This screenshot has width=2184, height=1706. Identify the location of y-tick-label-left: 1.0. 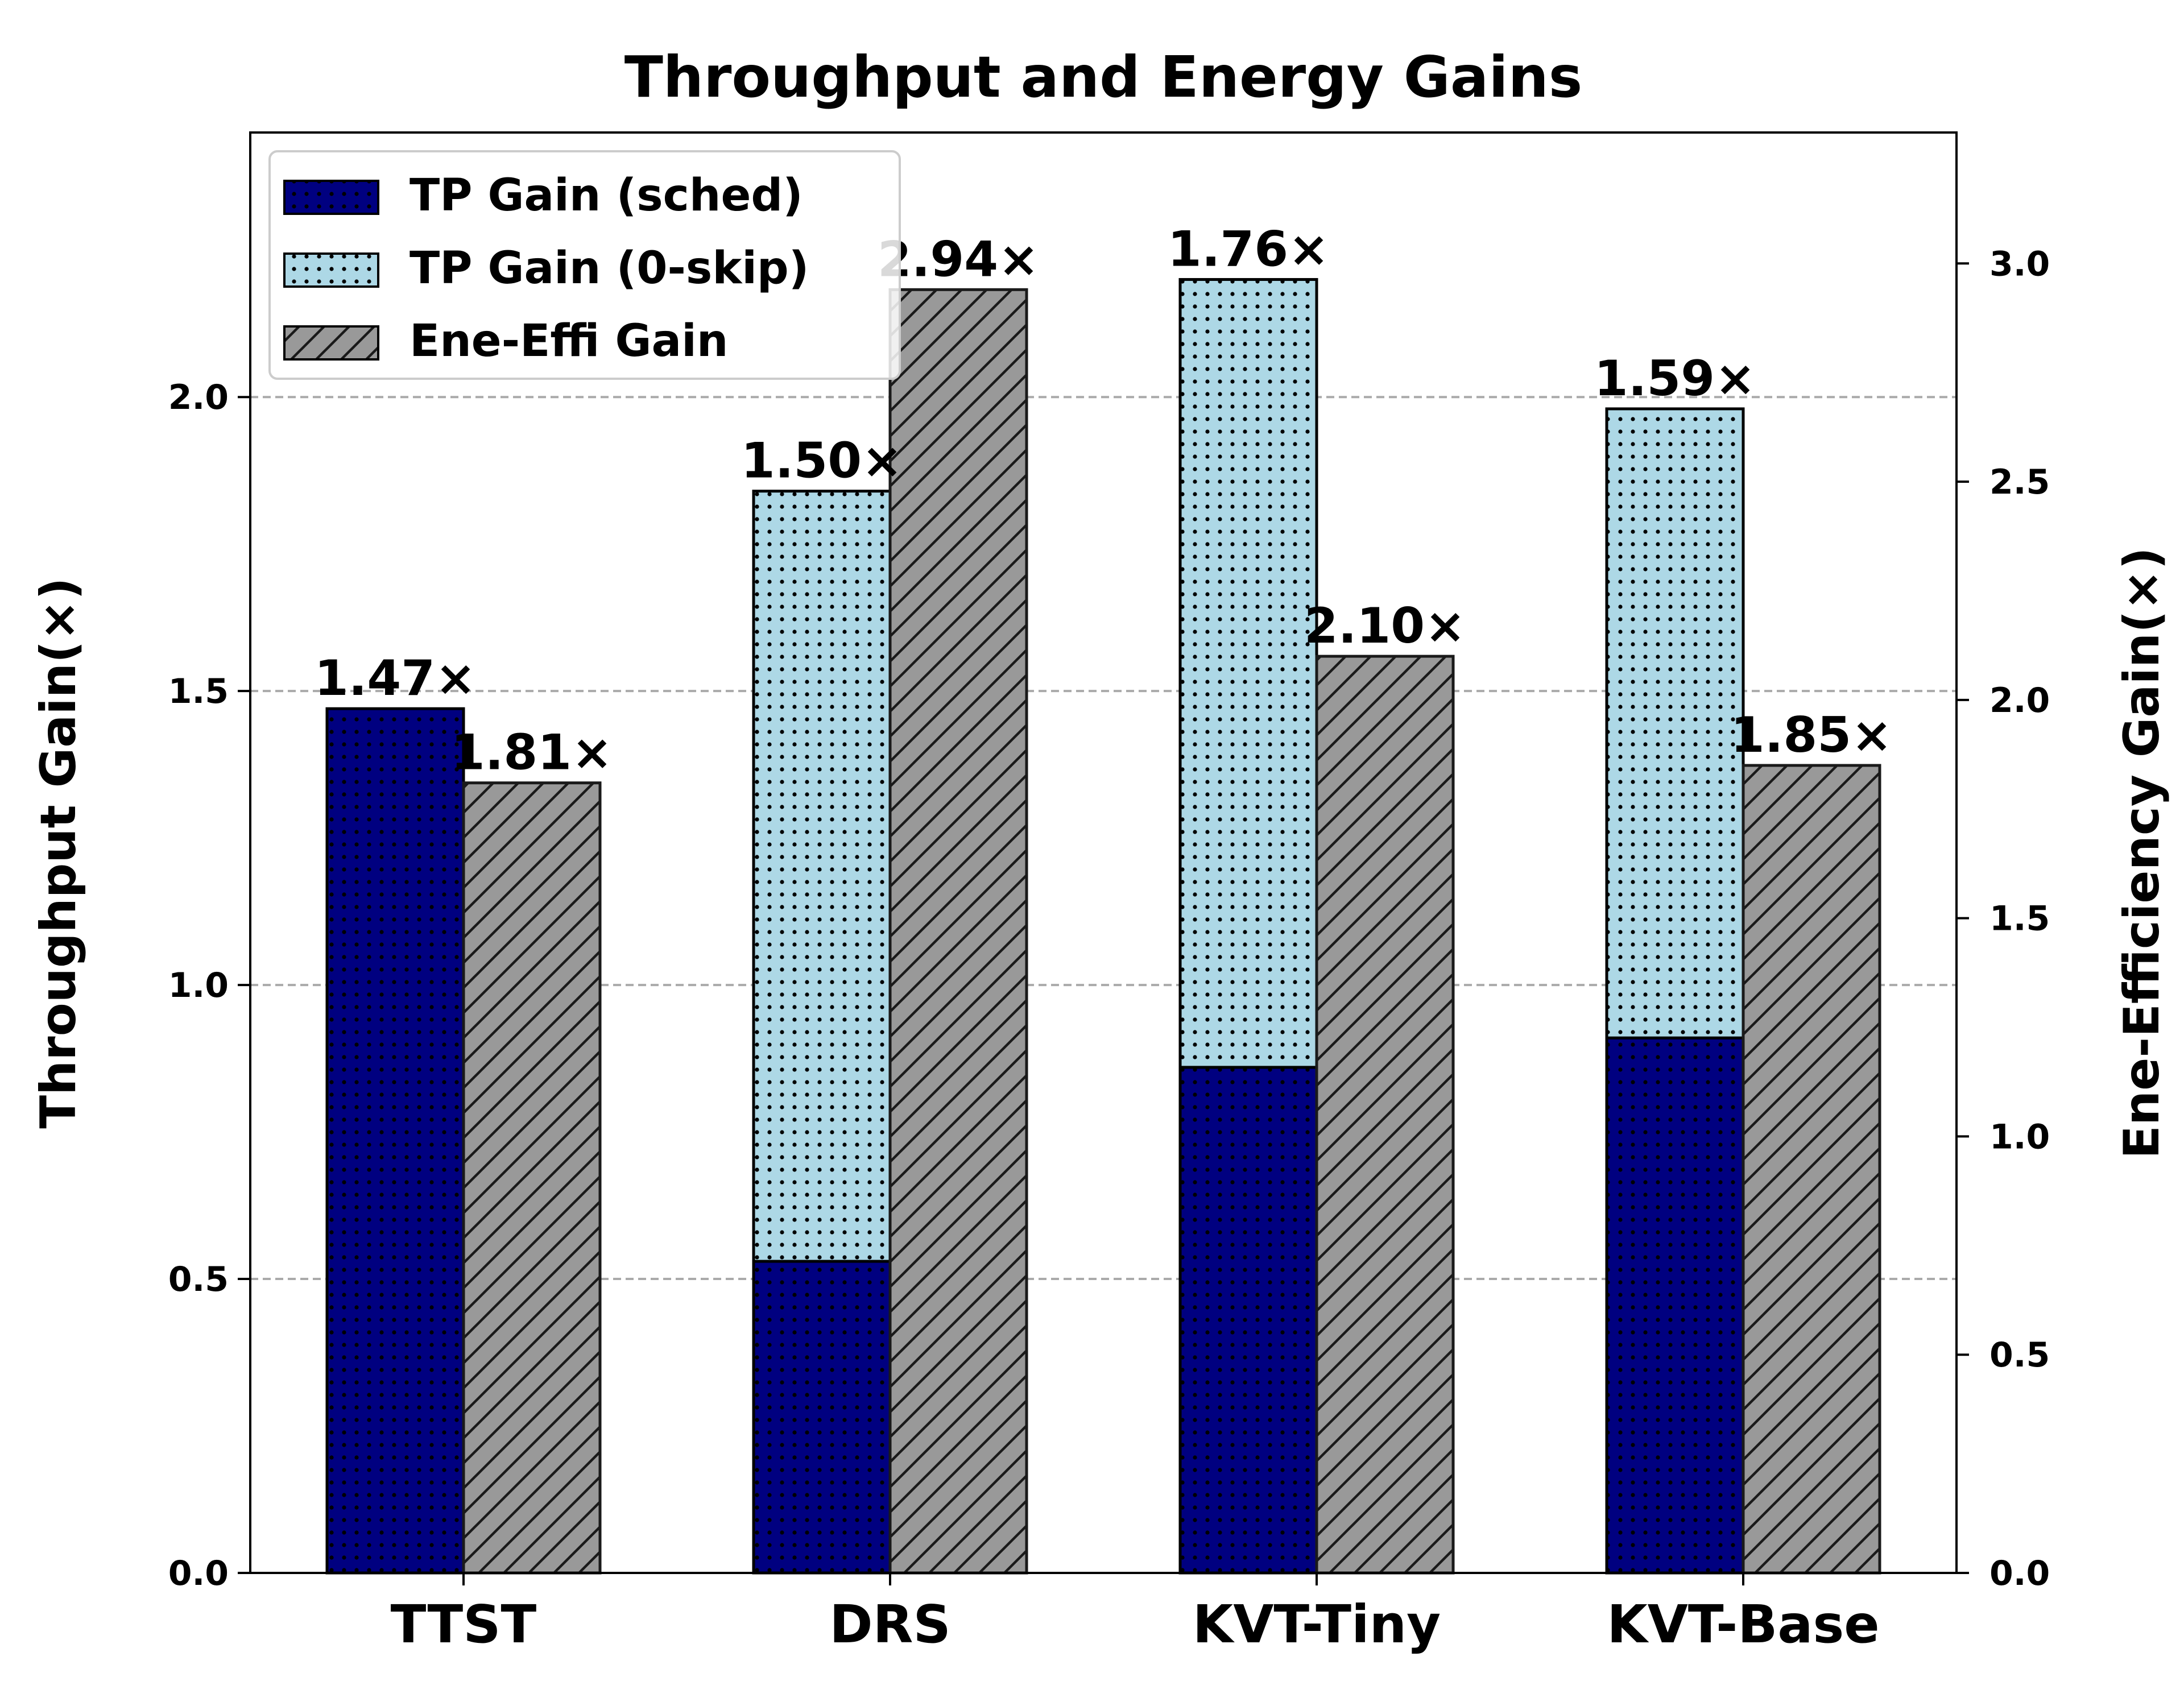
(198, 985).